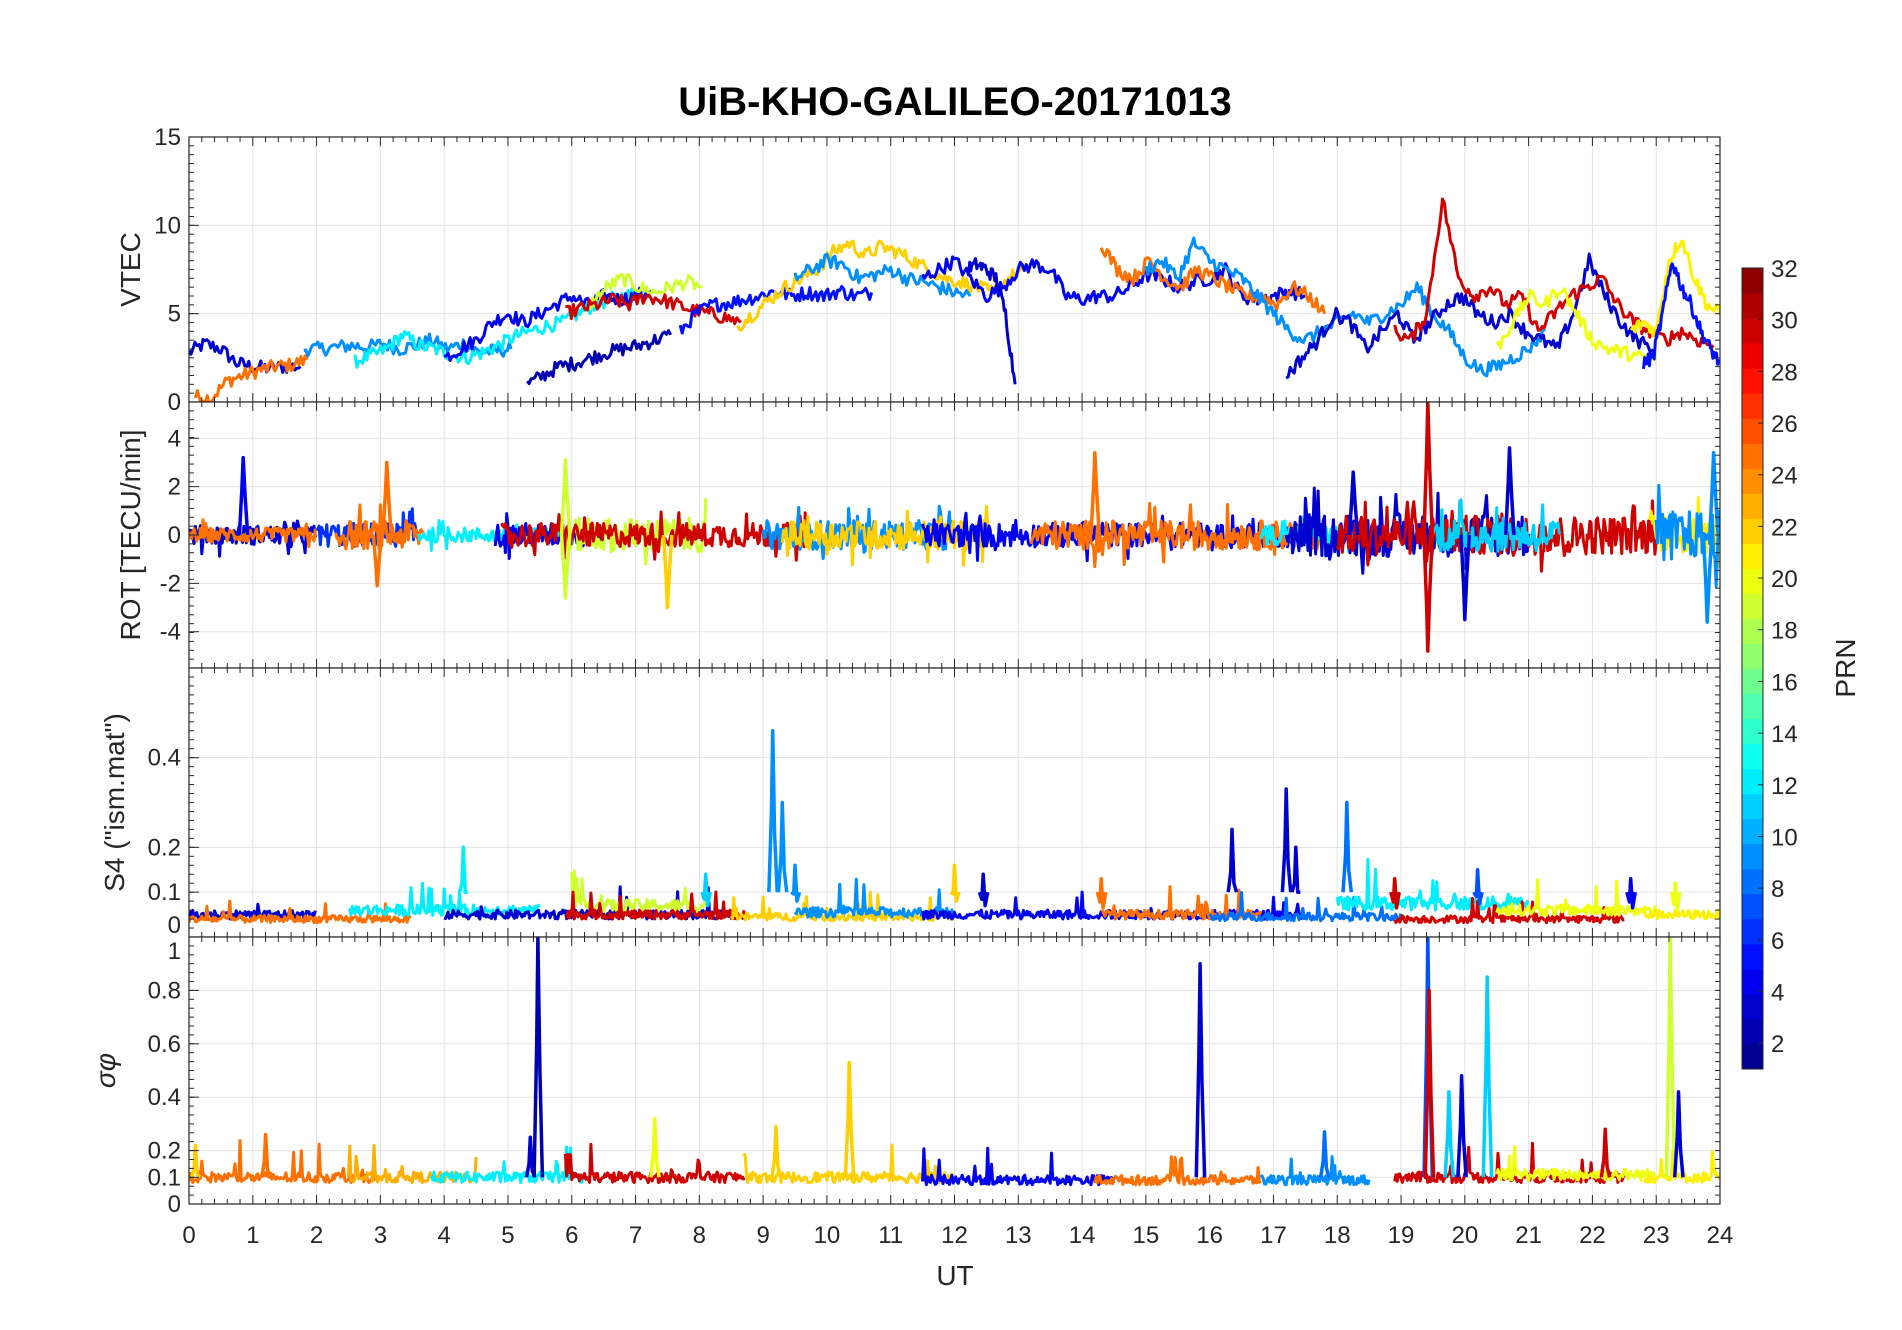 This screenshot has width=1902, height=1330. What do you see at coordinates (1720, 1235) in the screenshot?
I see `x-tick-label: 24` at bounding box center [1720, 1235].